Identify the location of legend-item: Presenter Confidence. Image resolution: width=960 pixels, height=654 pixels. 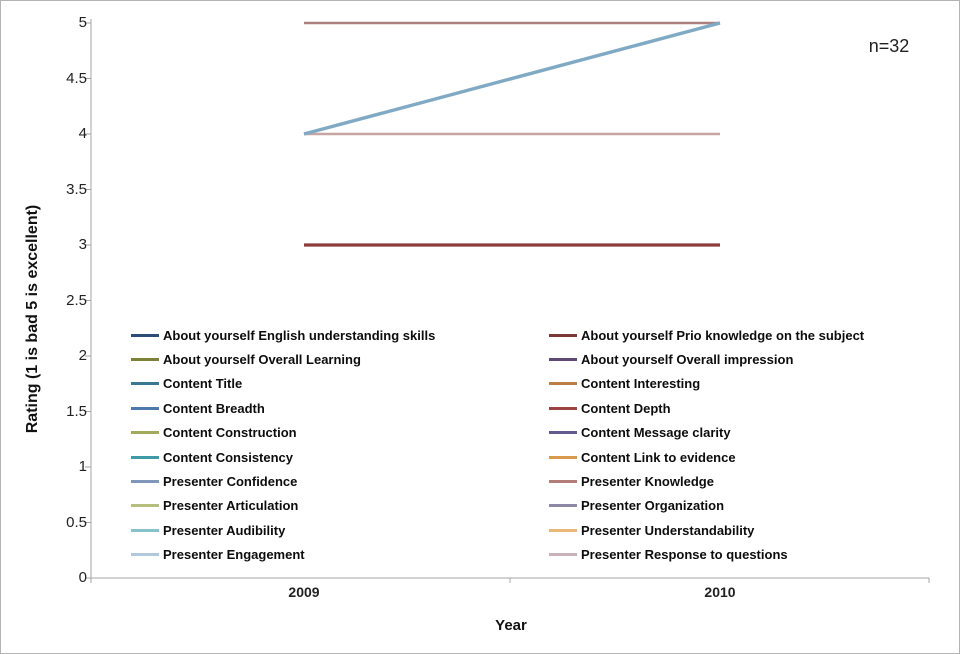
(283, 481).